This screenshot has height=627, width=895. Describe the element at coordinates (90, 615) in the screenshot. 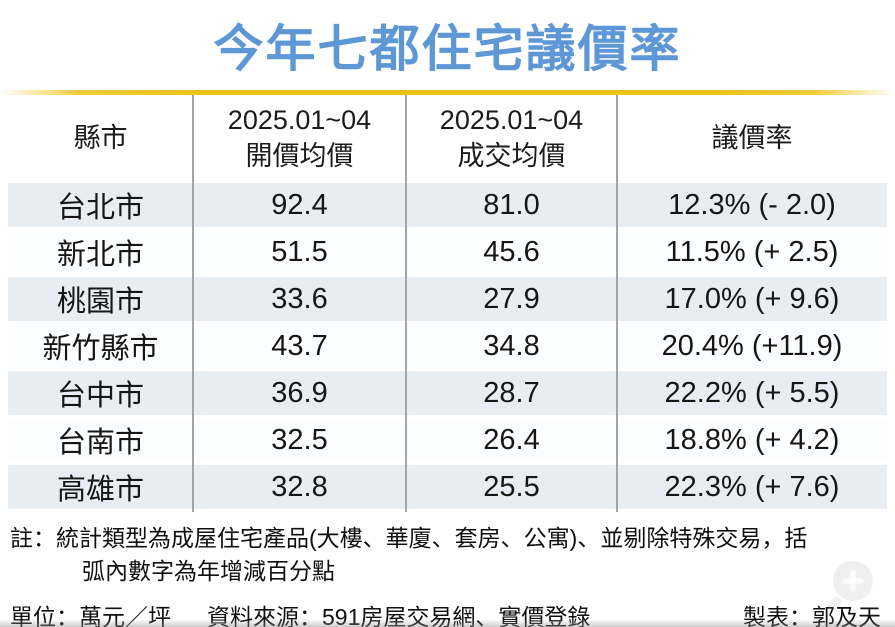

I see `unit-label: 單位：萬元／坪` at that location.